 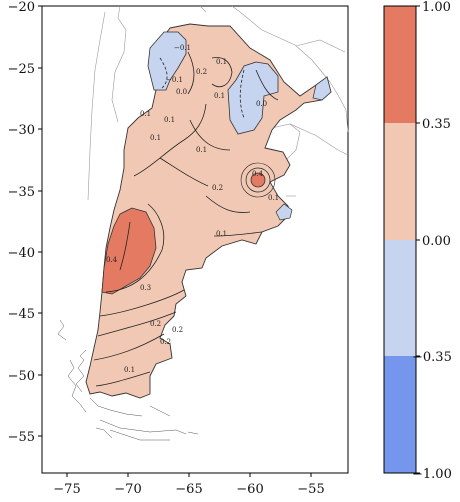 I want to click on colorbar-tick-label: 1.00, so click(x=436, y=7).